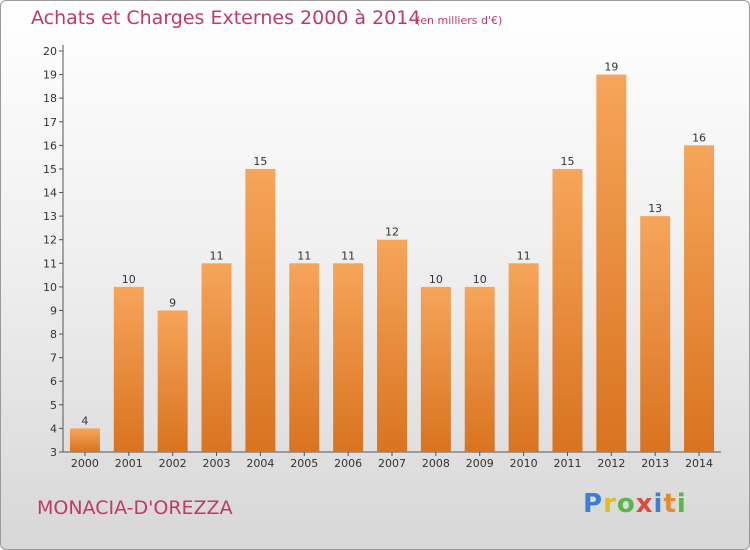 Image resolution: width=750 pixels, height=550 pixels. Describe the element at coordinates (50, 122) in the screenshot. I see `y-tick-label: 17` at that location.